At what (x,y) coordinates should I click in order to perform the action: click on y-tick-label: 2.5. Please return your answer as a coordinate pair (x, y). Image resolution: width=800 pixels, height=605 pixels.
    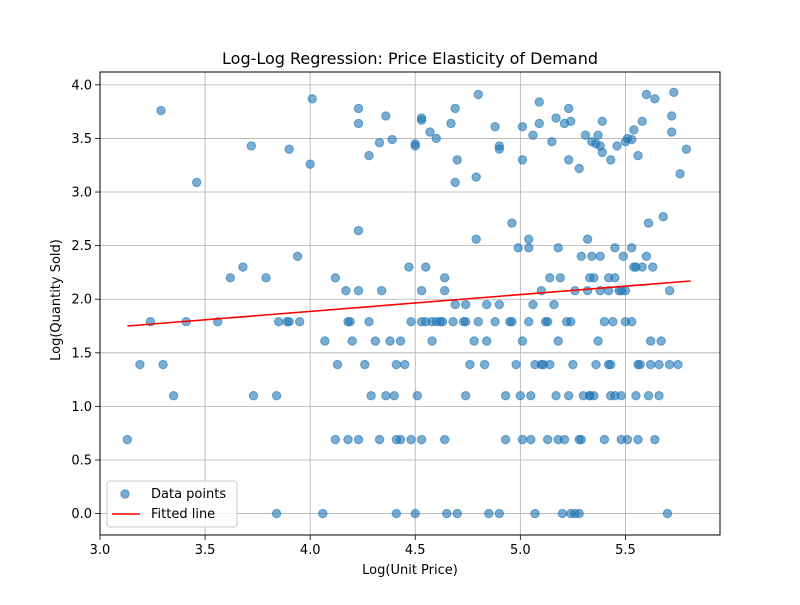
    Looking at the image, I should click on (81, 246).